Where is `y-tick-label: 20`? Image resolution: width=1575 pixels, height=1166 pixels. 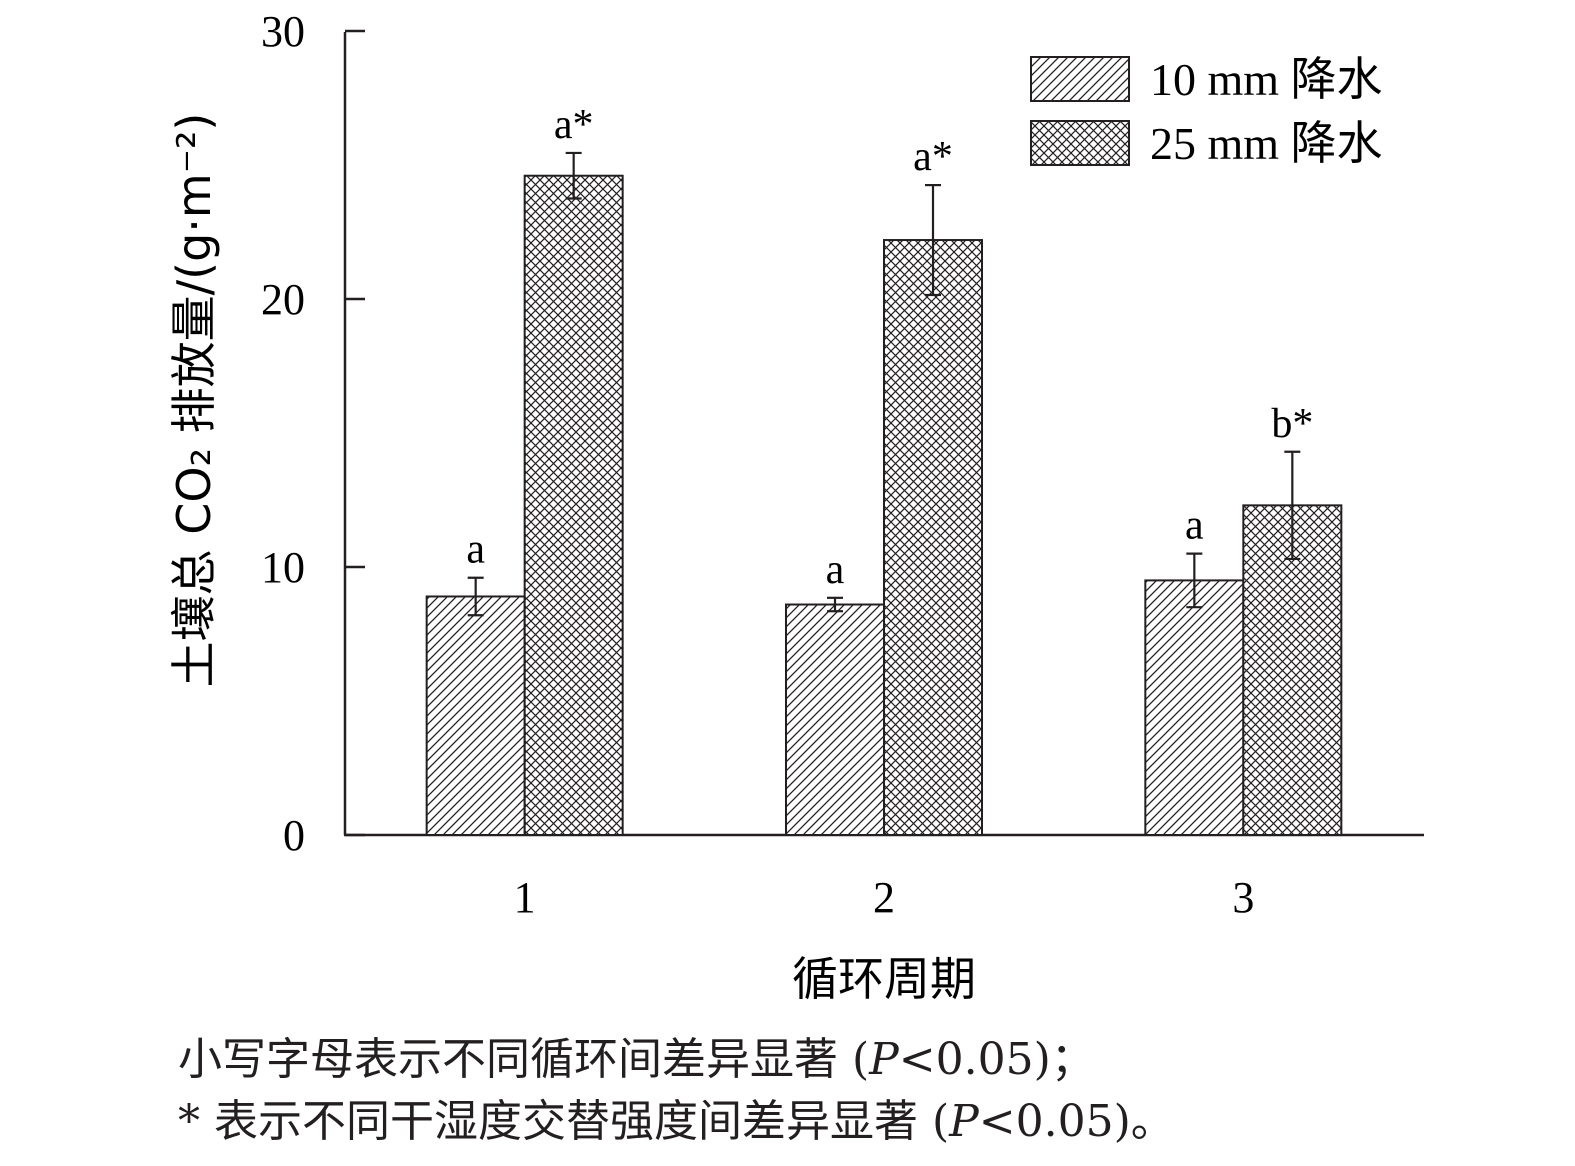 y-tick-label: 20 is located at coordinates (283, 299).